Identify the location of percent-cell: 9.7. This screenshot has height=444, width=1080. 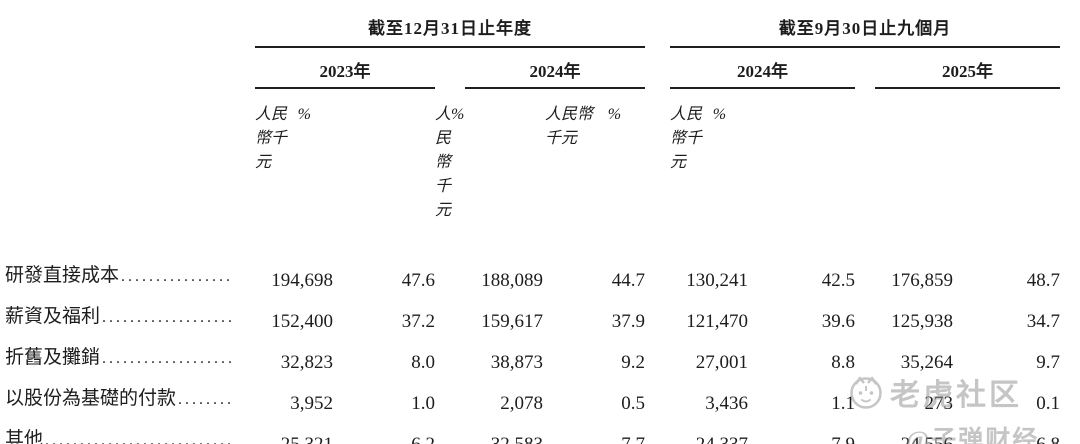
(1048, 362).